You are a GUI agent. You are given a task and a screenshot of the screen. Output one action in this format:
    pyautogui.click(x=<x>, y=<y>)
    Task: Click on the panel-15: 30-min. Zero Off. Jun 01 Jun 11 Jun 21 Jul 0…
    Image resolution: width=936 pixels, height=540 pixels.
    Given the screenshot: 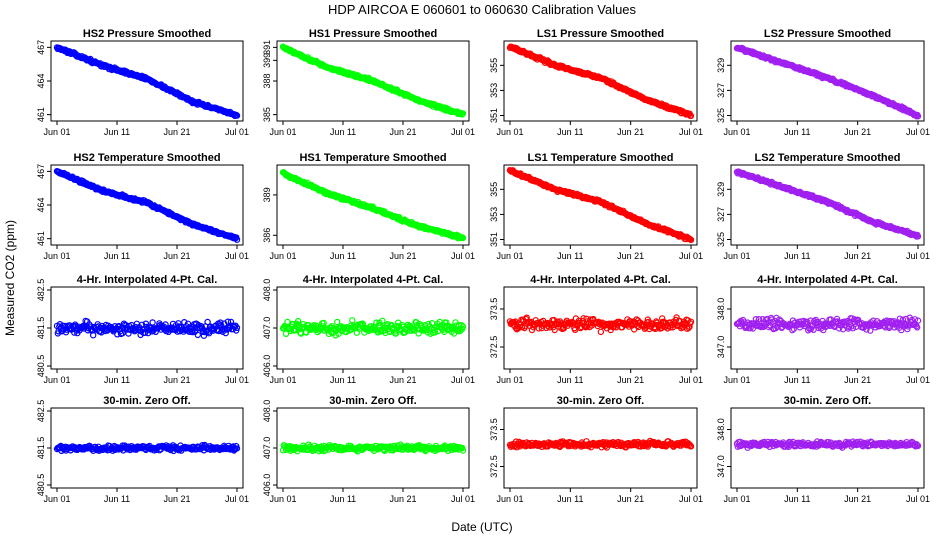 What is the action you would take?
    pyautogui.click(x=596, y=449)
    